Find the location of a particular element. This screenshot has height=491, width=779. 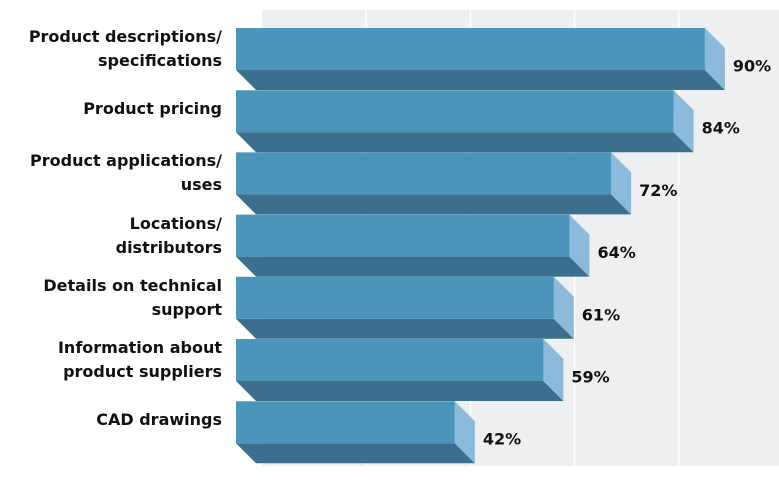

category-label: Product pricing is located at coordinates (152, 109).